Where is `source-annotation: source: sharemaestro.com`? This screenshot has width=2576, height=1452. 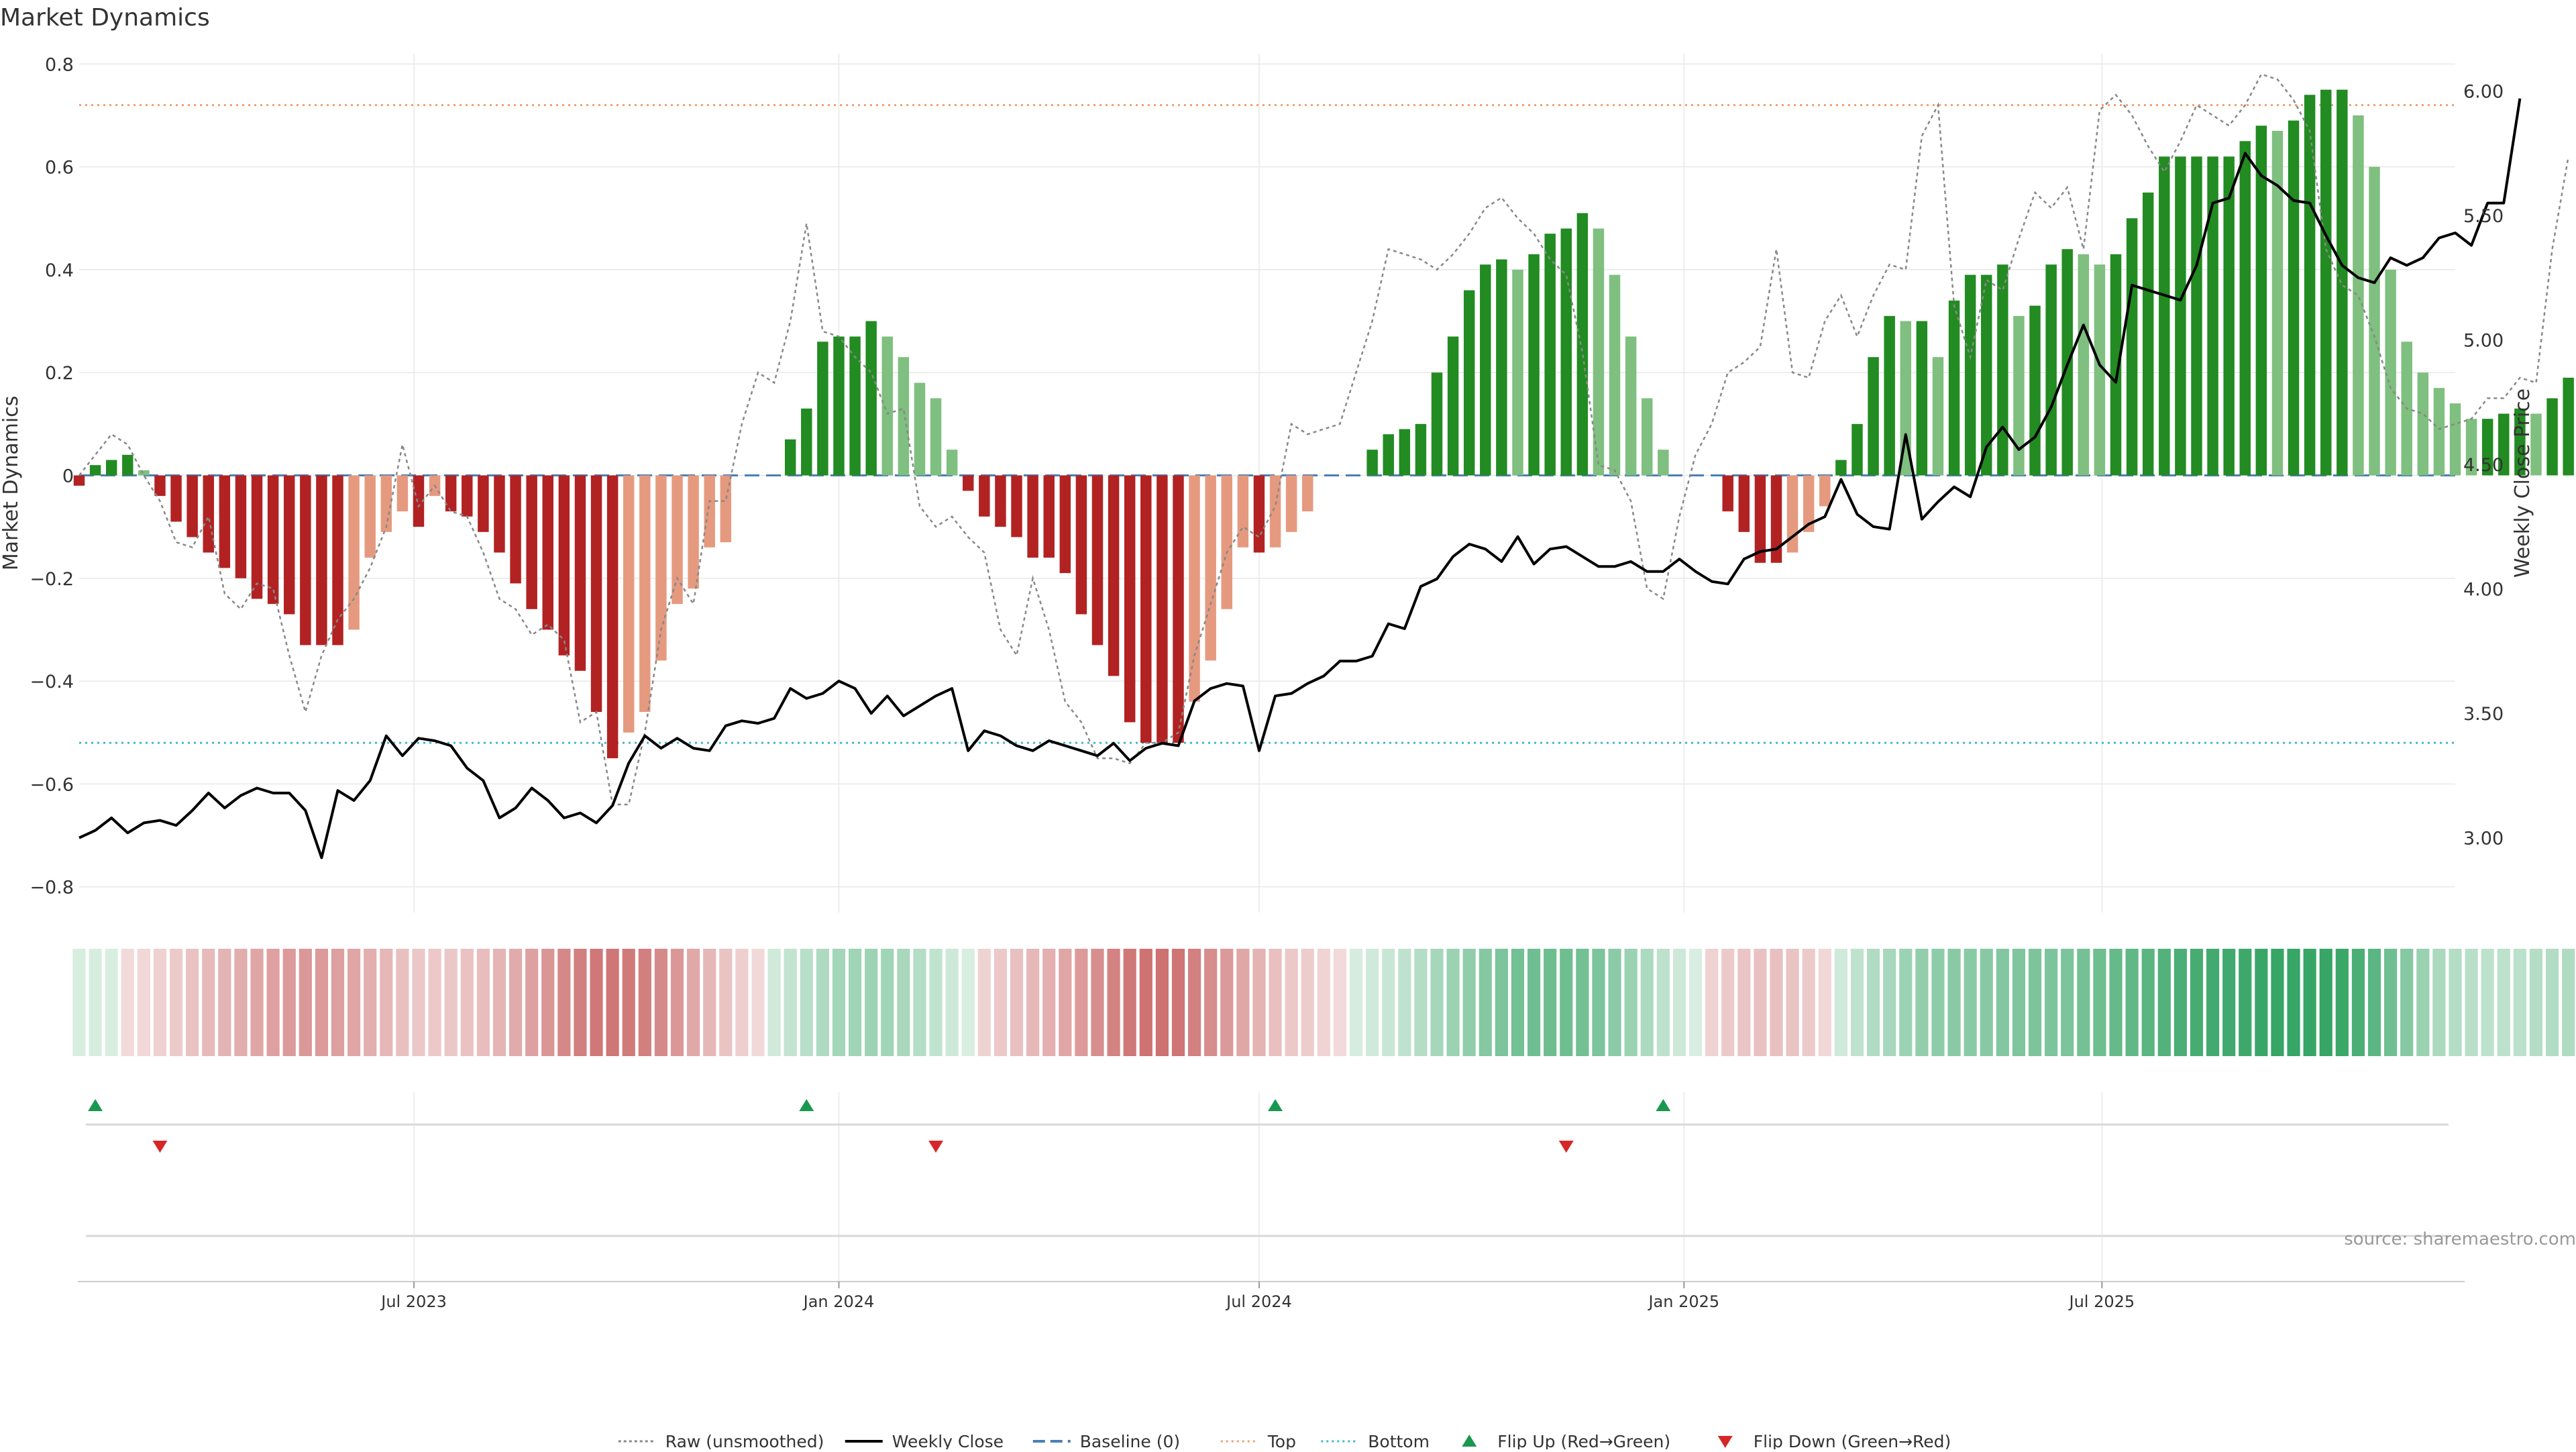
source-annotation: source: sharemaestro.com is located at coordinates (2460, 1239).